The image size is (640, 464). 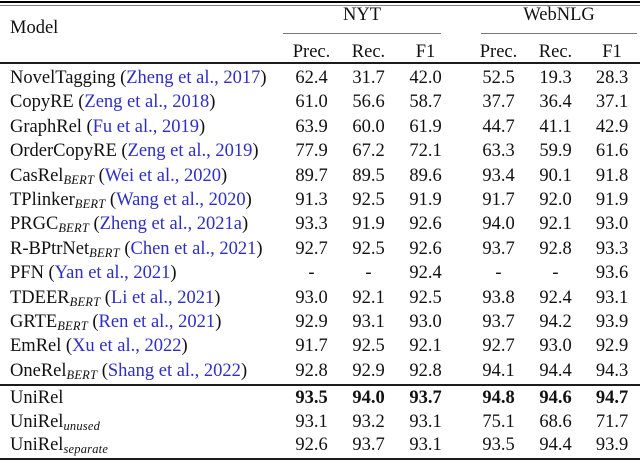 What do you see at coordinates (127, 346) in the screenshot?
I see `citation-link: Xu et al., 2022` at bounding box center [127, 346].